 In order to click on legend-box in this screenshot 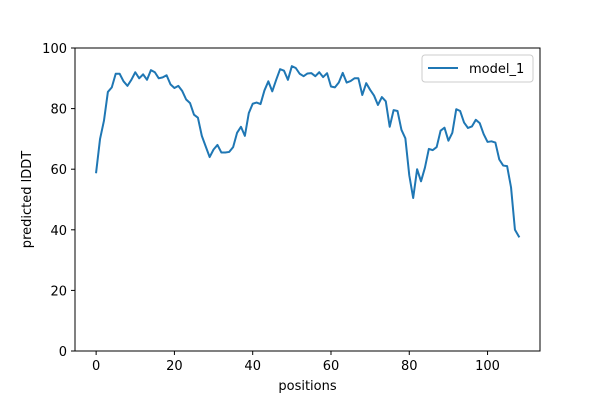, I will do `click(477, 68)`.